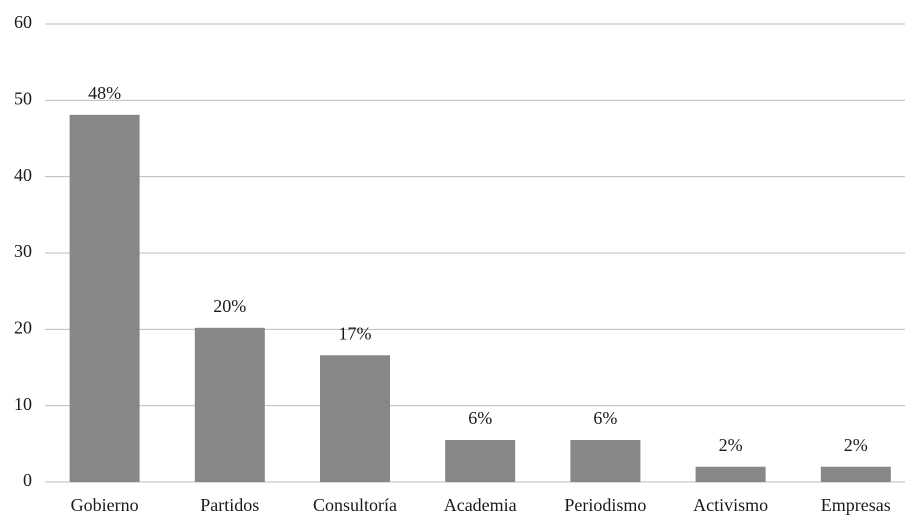  What do you see at coordinates (355, 505) in the screenshot?
I see `x-tick-label: Consultoría` at bounding box center [355, 505].